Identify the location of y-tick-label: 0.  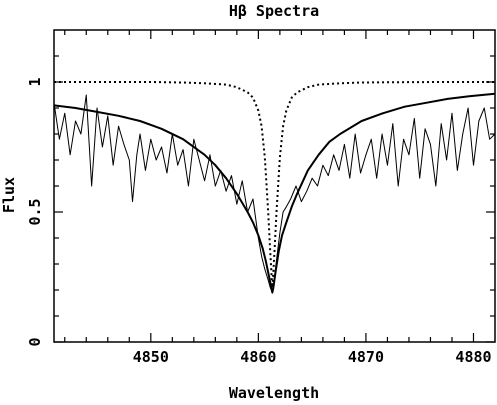
(35, 341).